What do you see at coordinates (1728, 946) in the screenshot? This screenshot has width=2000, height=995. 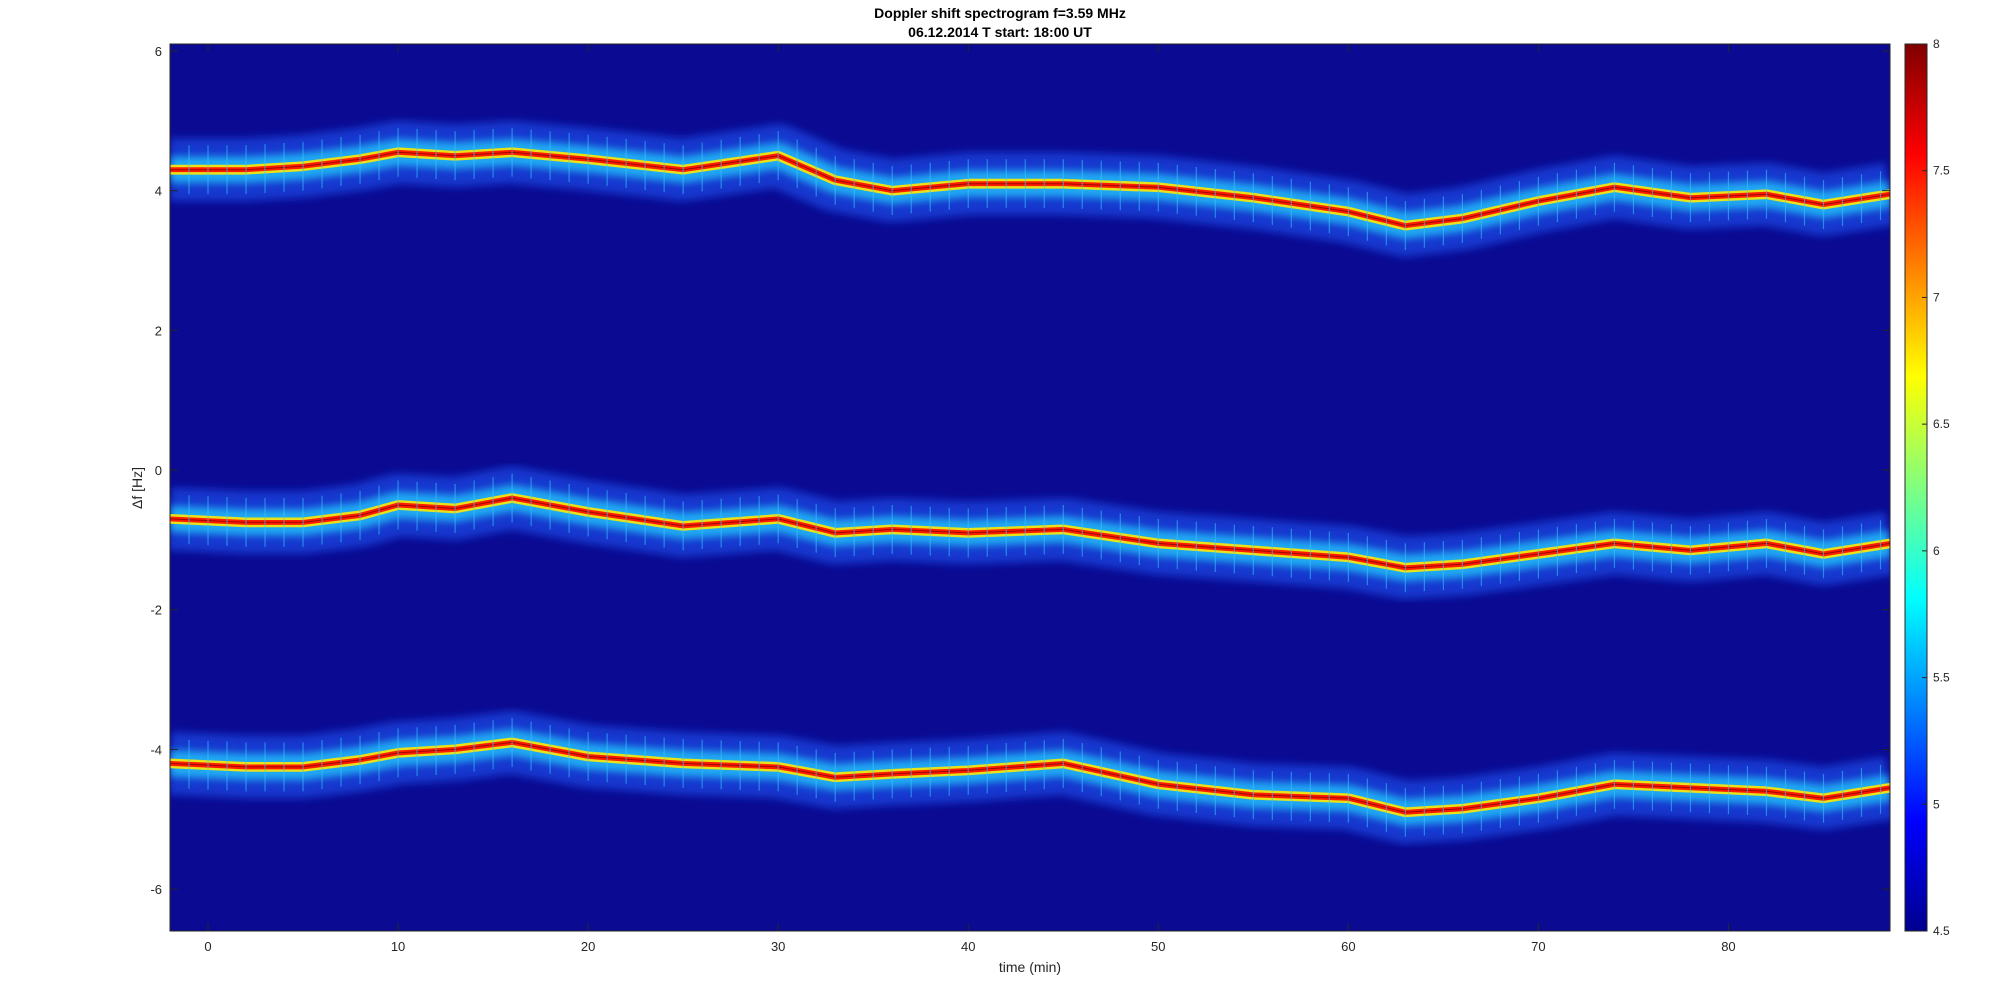 I see `x-tick-label: 80` at bounding box center [1728, 946].